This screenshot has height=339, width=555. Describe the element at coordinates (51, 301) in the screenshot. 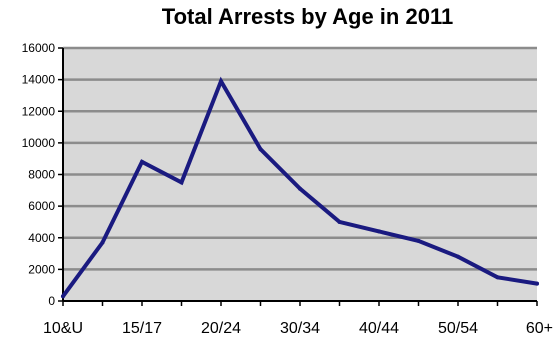

I see `y-tick-label: 0` at that location.